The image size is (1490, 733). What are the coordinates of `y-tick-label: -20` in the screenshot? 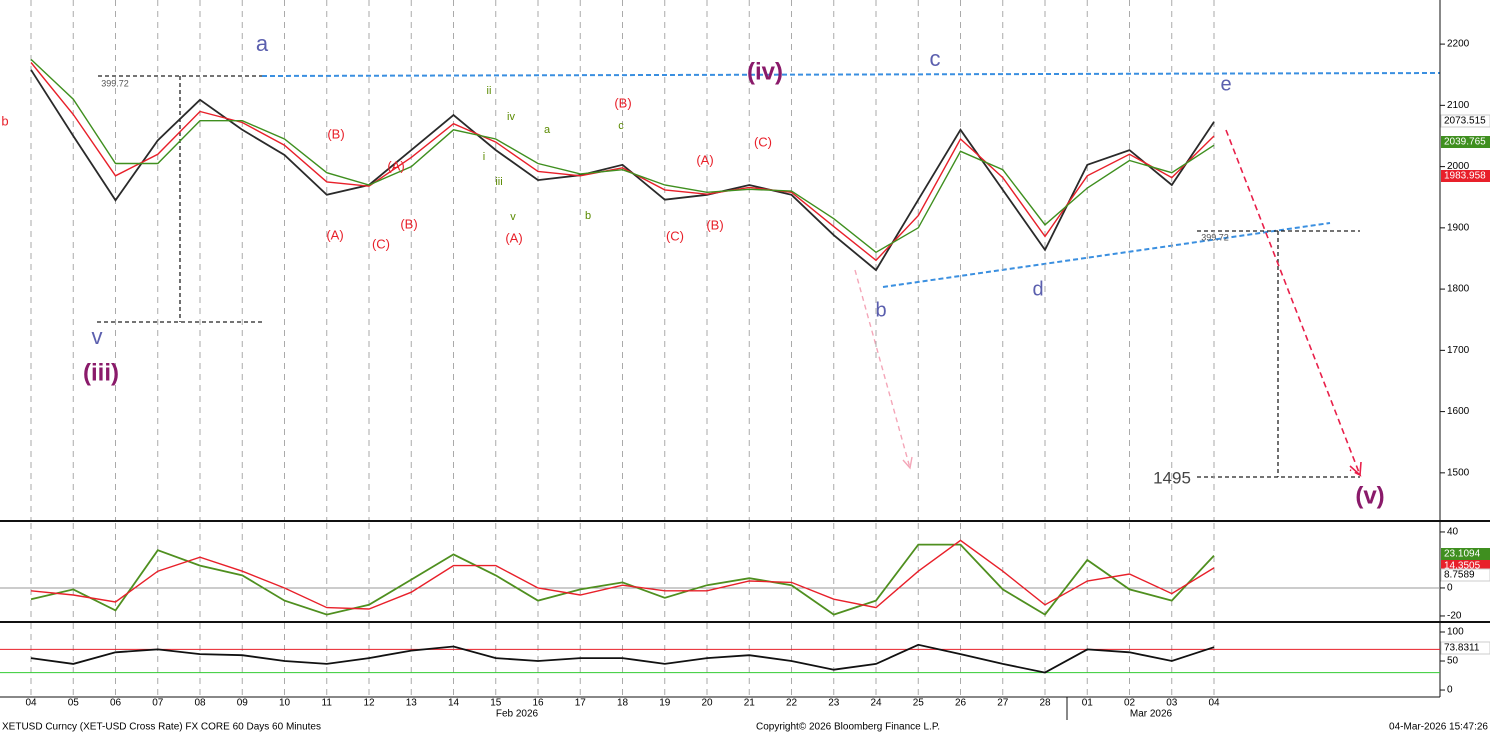 It's located at (1454, 616).